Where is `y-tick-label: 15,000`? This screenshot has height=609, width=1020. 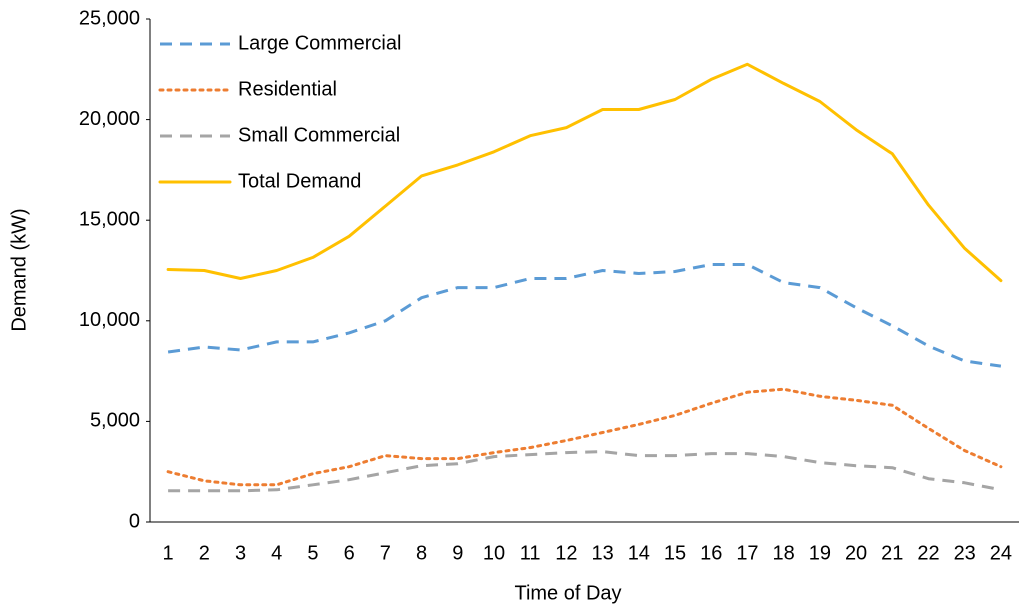
y-tick-label: 15,000 is located at coordinates (109, 219).